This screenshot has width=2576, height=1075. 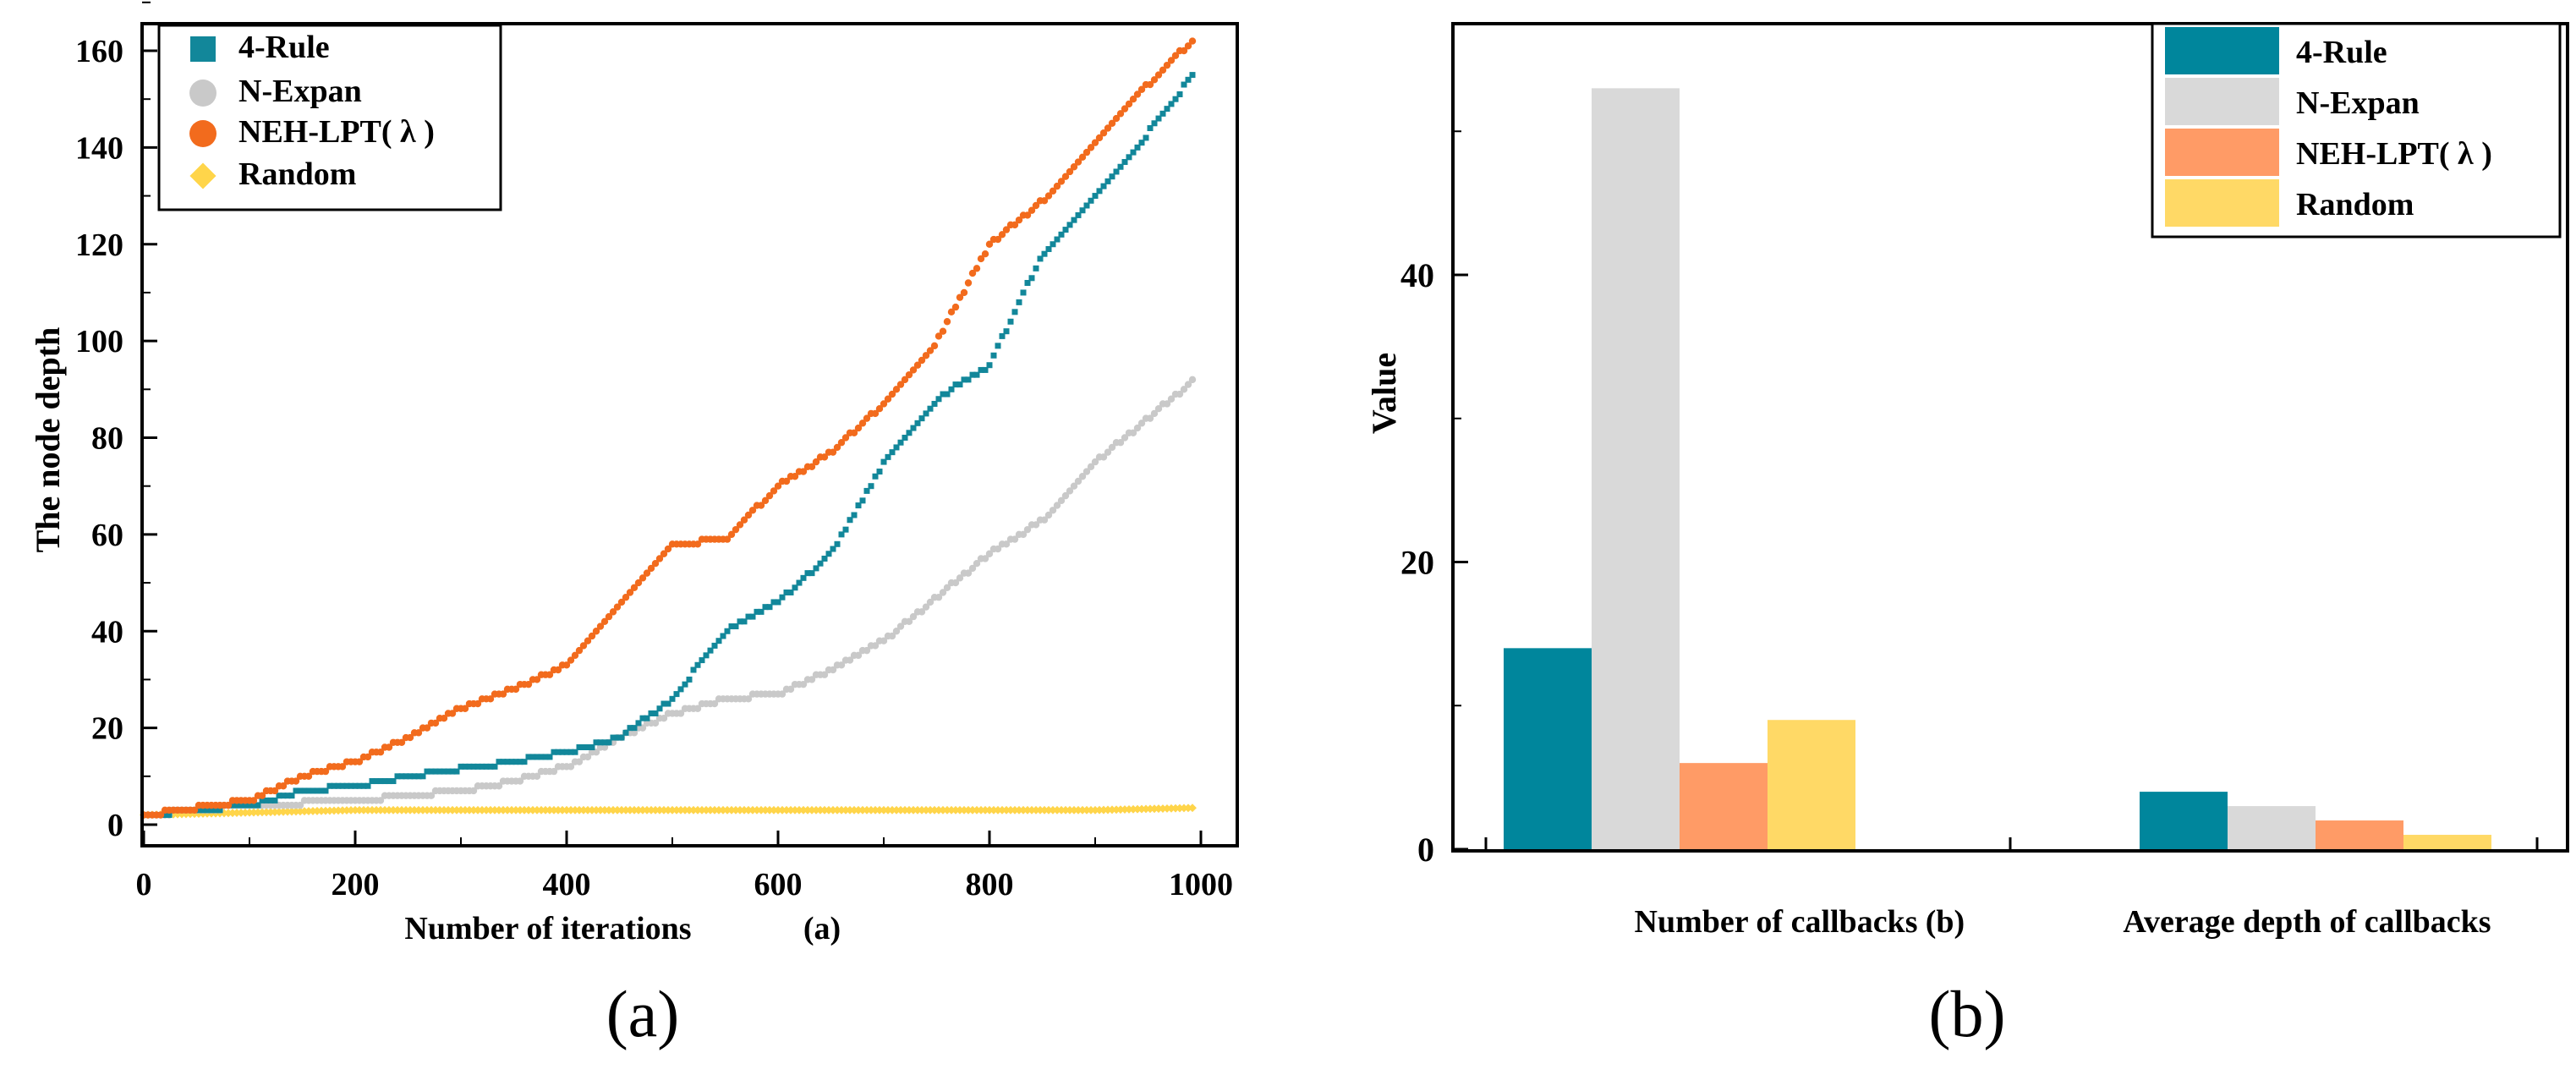 What do you see at coordinates (107, 535) in the screenshot?
I see `y-tick-label: 60` at bounding box center [107, 535].